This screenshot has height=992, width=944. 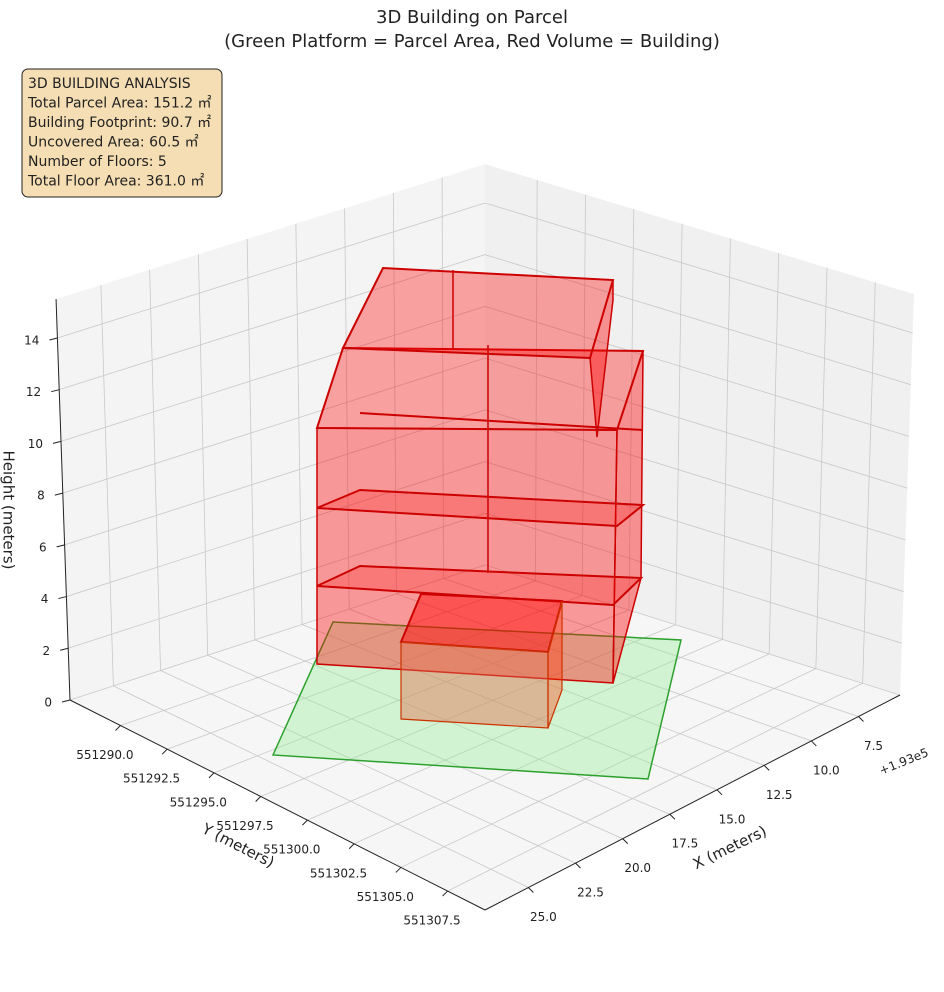 What do you see at coordinates (826, 770) in the screenshot?
I see `x-tick-label: 10.0` at bounding box center [826, 770].